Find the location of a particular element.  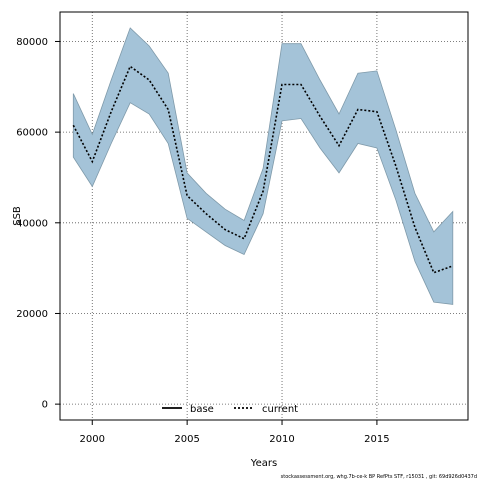

x-axis-title: Years is located at coordinates (263, 463).